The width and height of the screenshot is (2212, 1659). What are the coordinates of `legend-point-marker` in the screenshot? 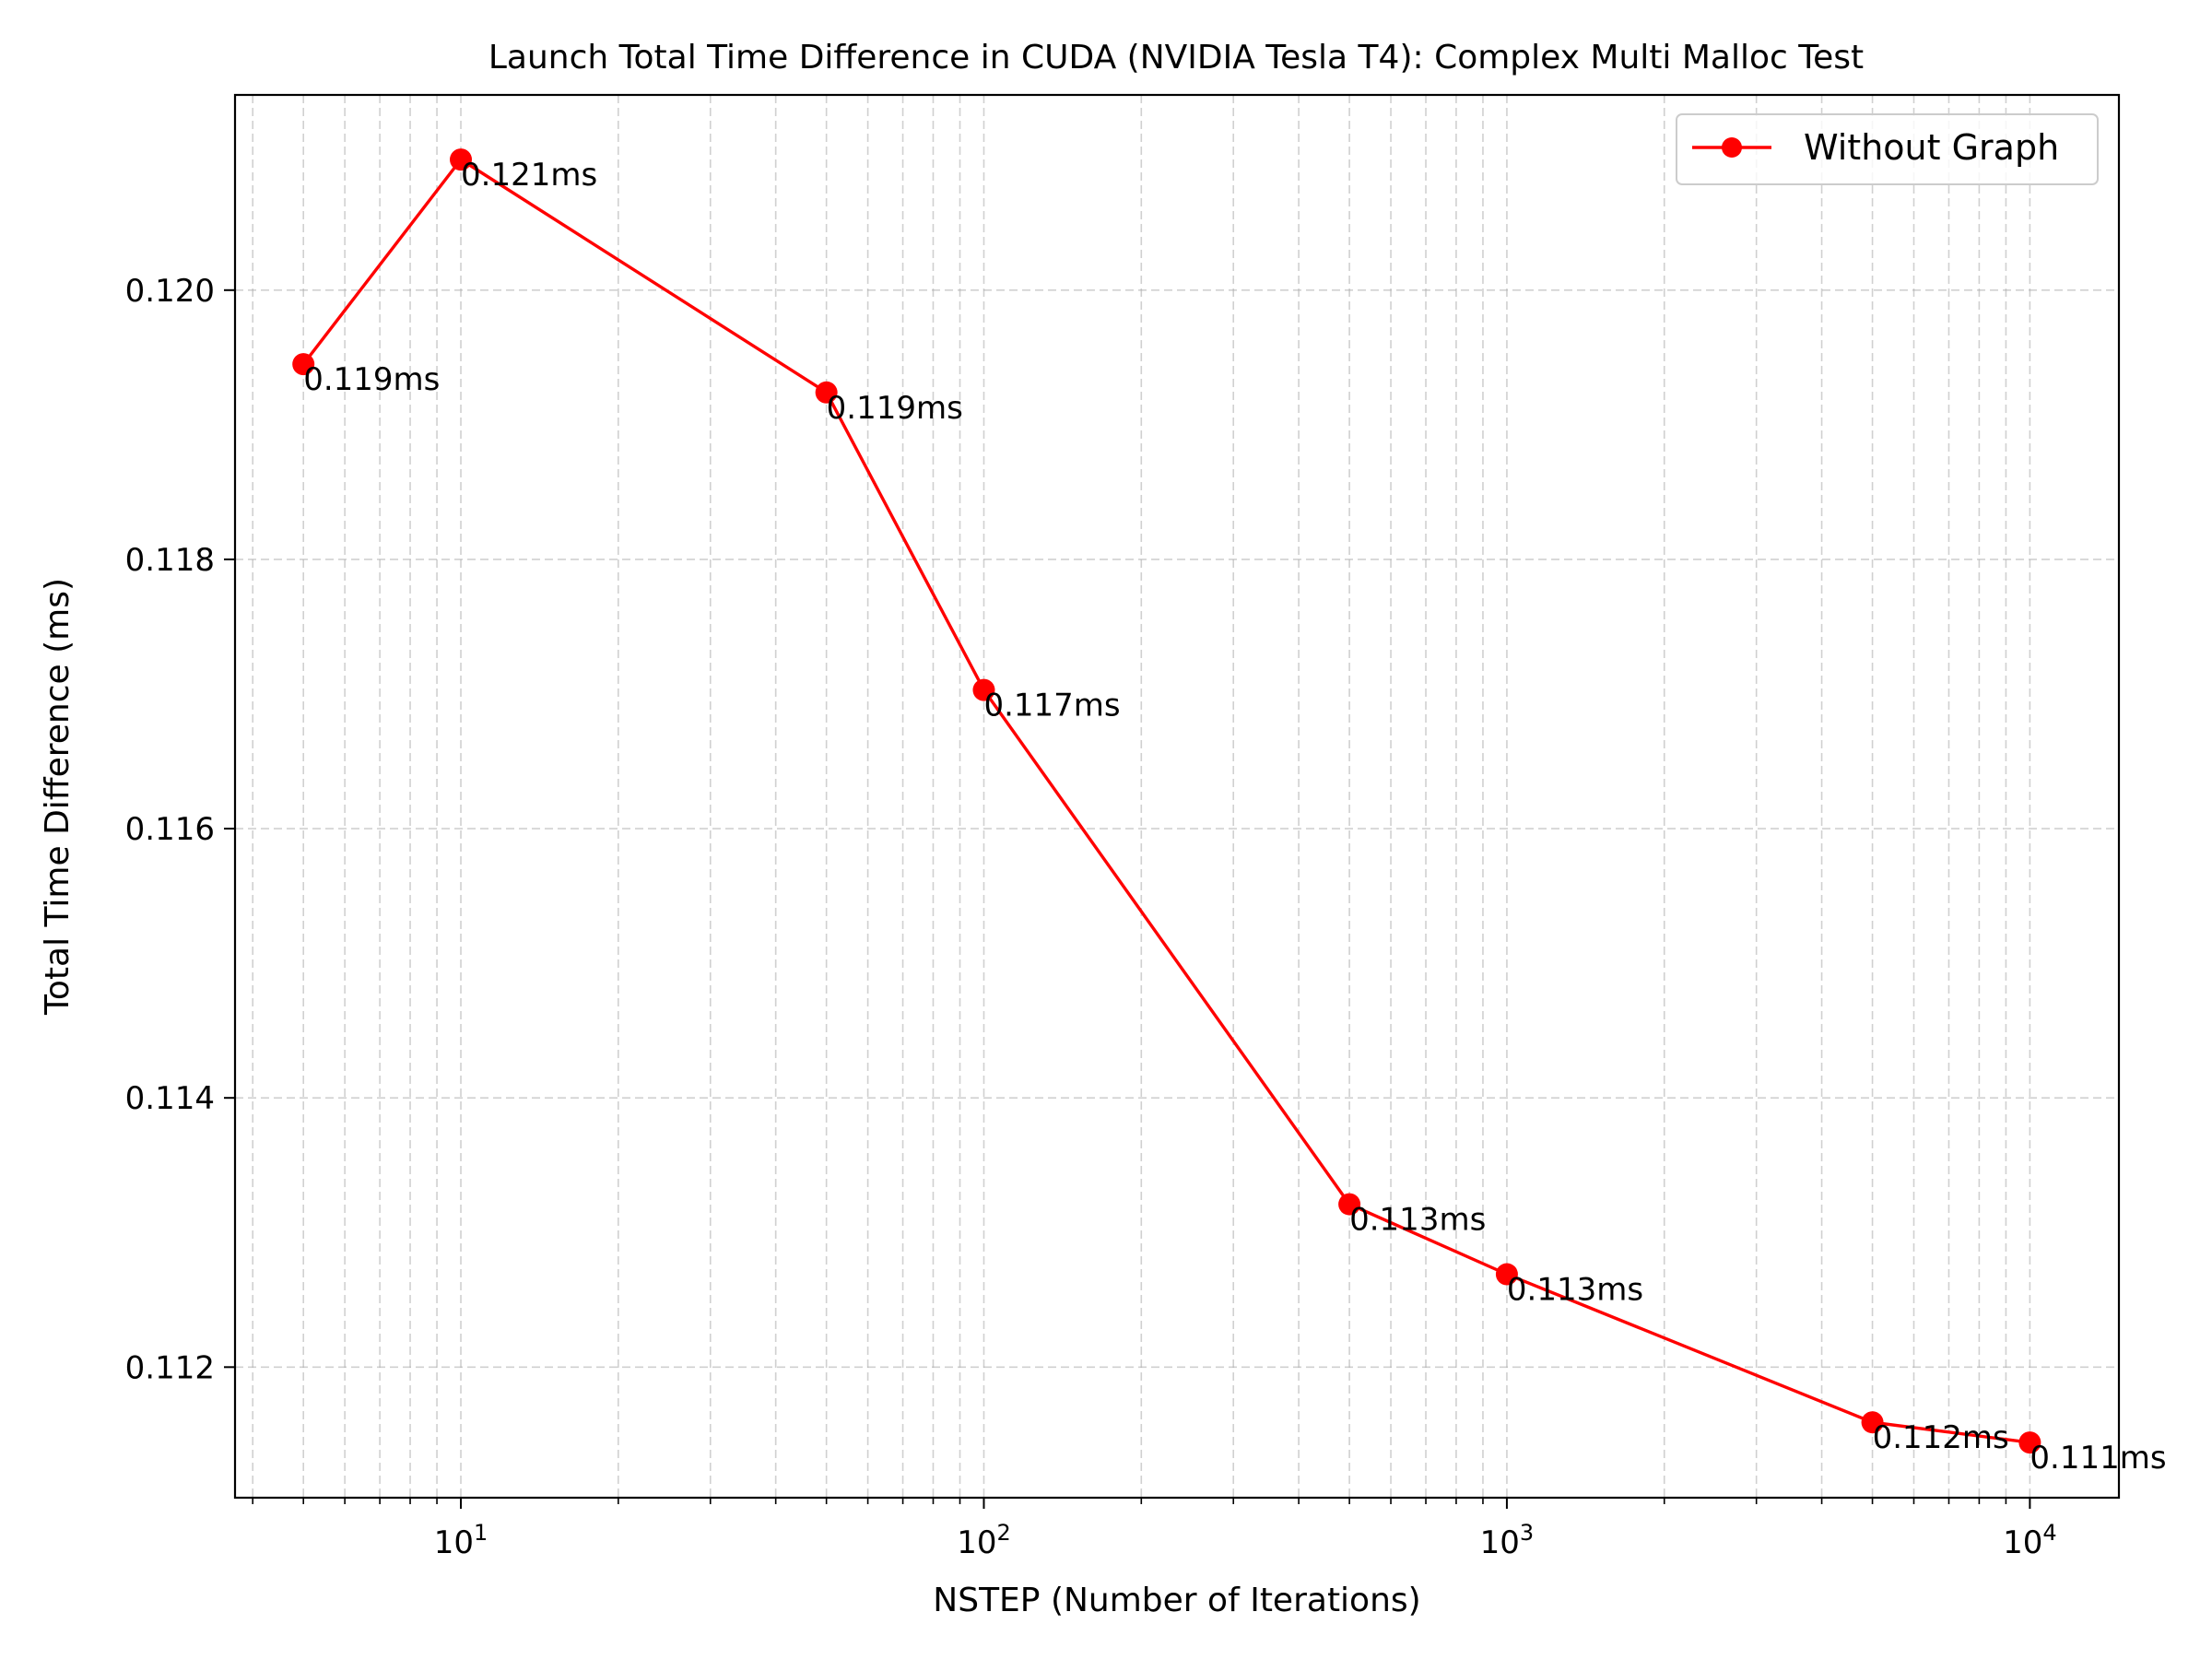 It's located at (1732, 147).